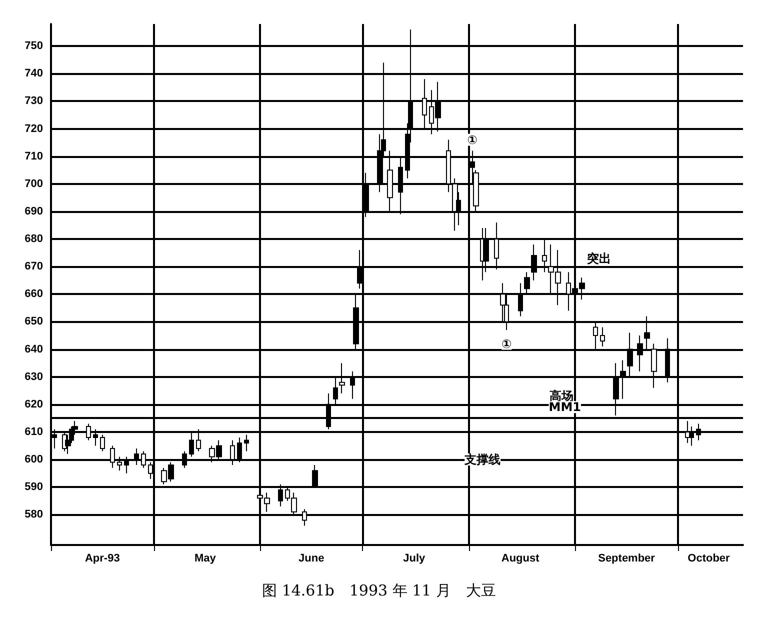 The image size is (758, 619). What do you see at coordinates (33, 211) in the screenshot?
I see `y-tick-label: 690` at bounding box center [33, 211].